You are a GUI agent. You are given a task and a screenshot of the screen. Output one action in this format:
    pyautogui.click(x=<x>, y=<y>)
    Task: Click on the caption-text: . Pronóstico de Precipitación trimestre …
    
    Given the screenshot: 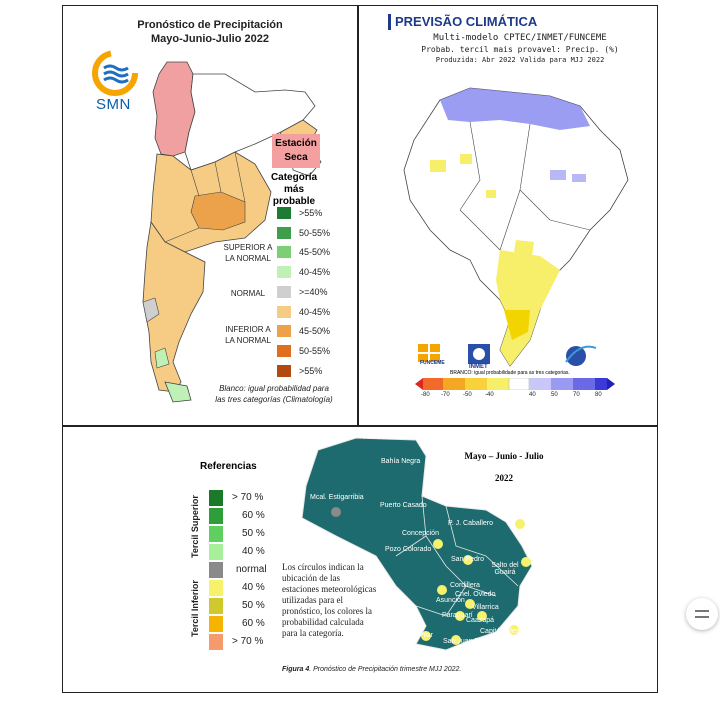 What is the action you would take?
    pyautogui.click(x=385, y=669)
    